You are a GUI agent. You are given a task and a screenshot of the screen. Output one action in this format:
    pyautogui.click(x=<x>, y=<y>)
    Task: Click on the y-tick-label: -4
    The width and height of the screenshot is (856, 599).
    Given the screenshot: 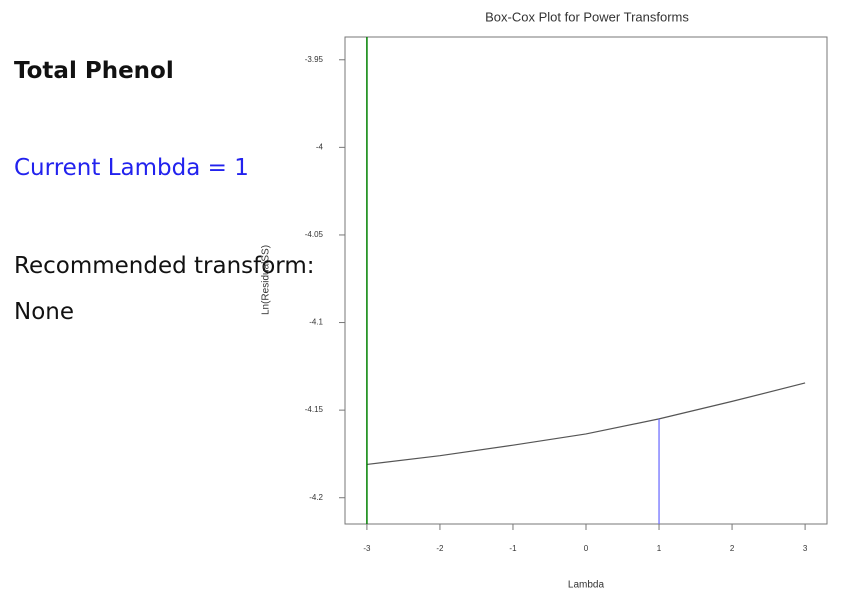 What is the action you would take?
    pyautogui.click(x=320, y=146)
    